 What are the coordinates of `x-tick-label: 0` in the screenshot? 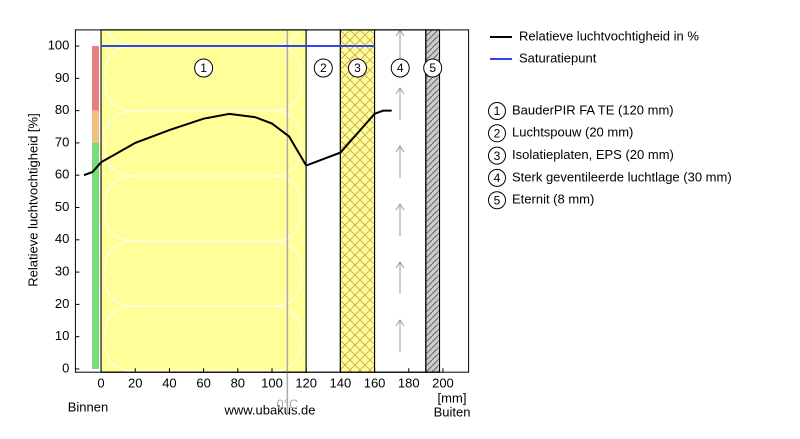 It's located at (100, 383).